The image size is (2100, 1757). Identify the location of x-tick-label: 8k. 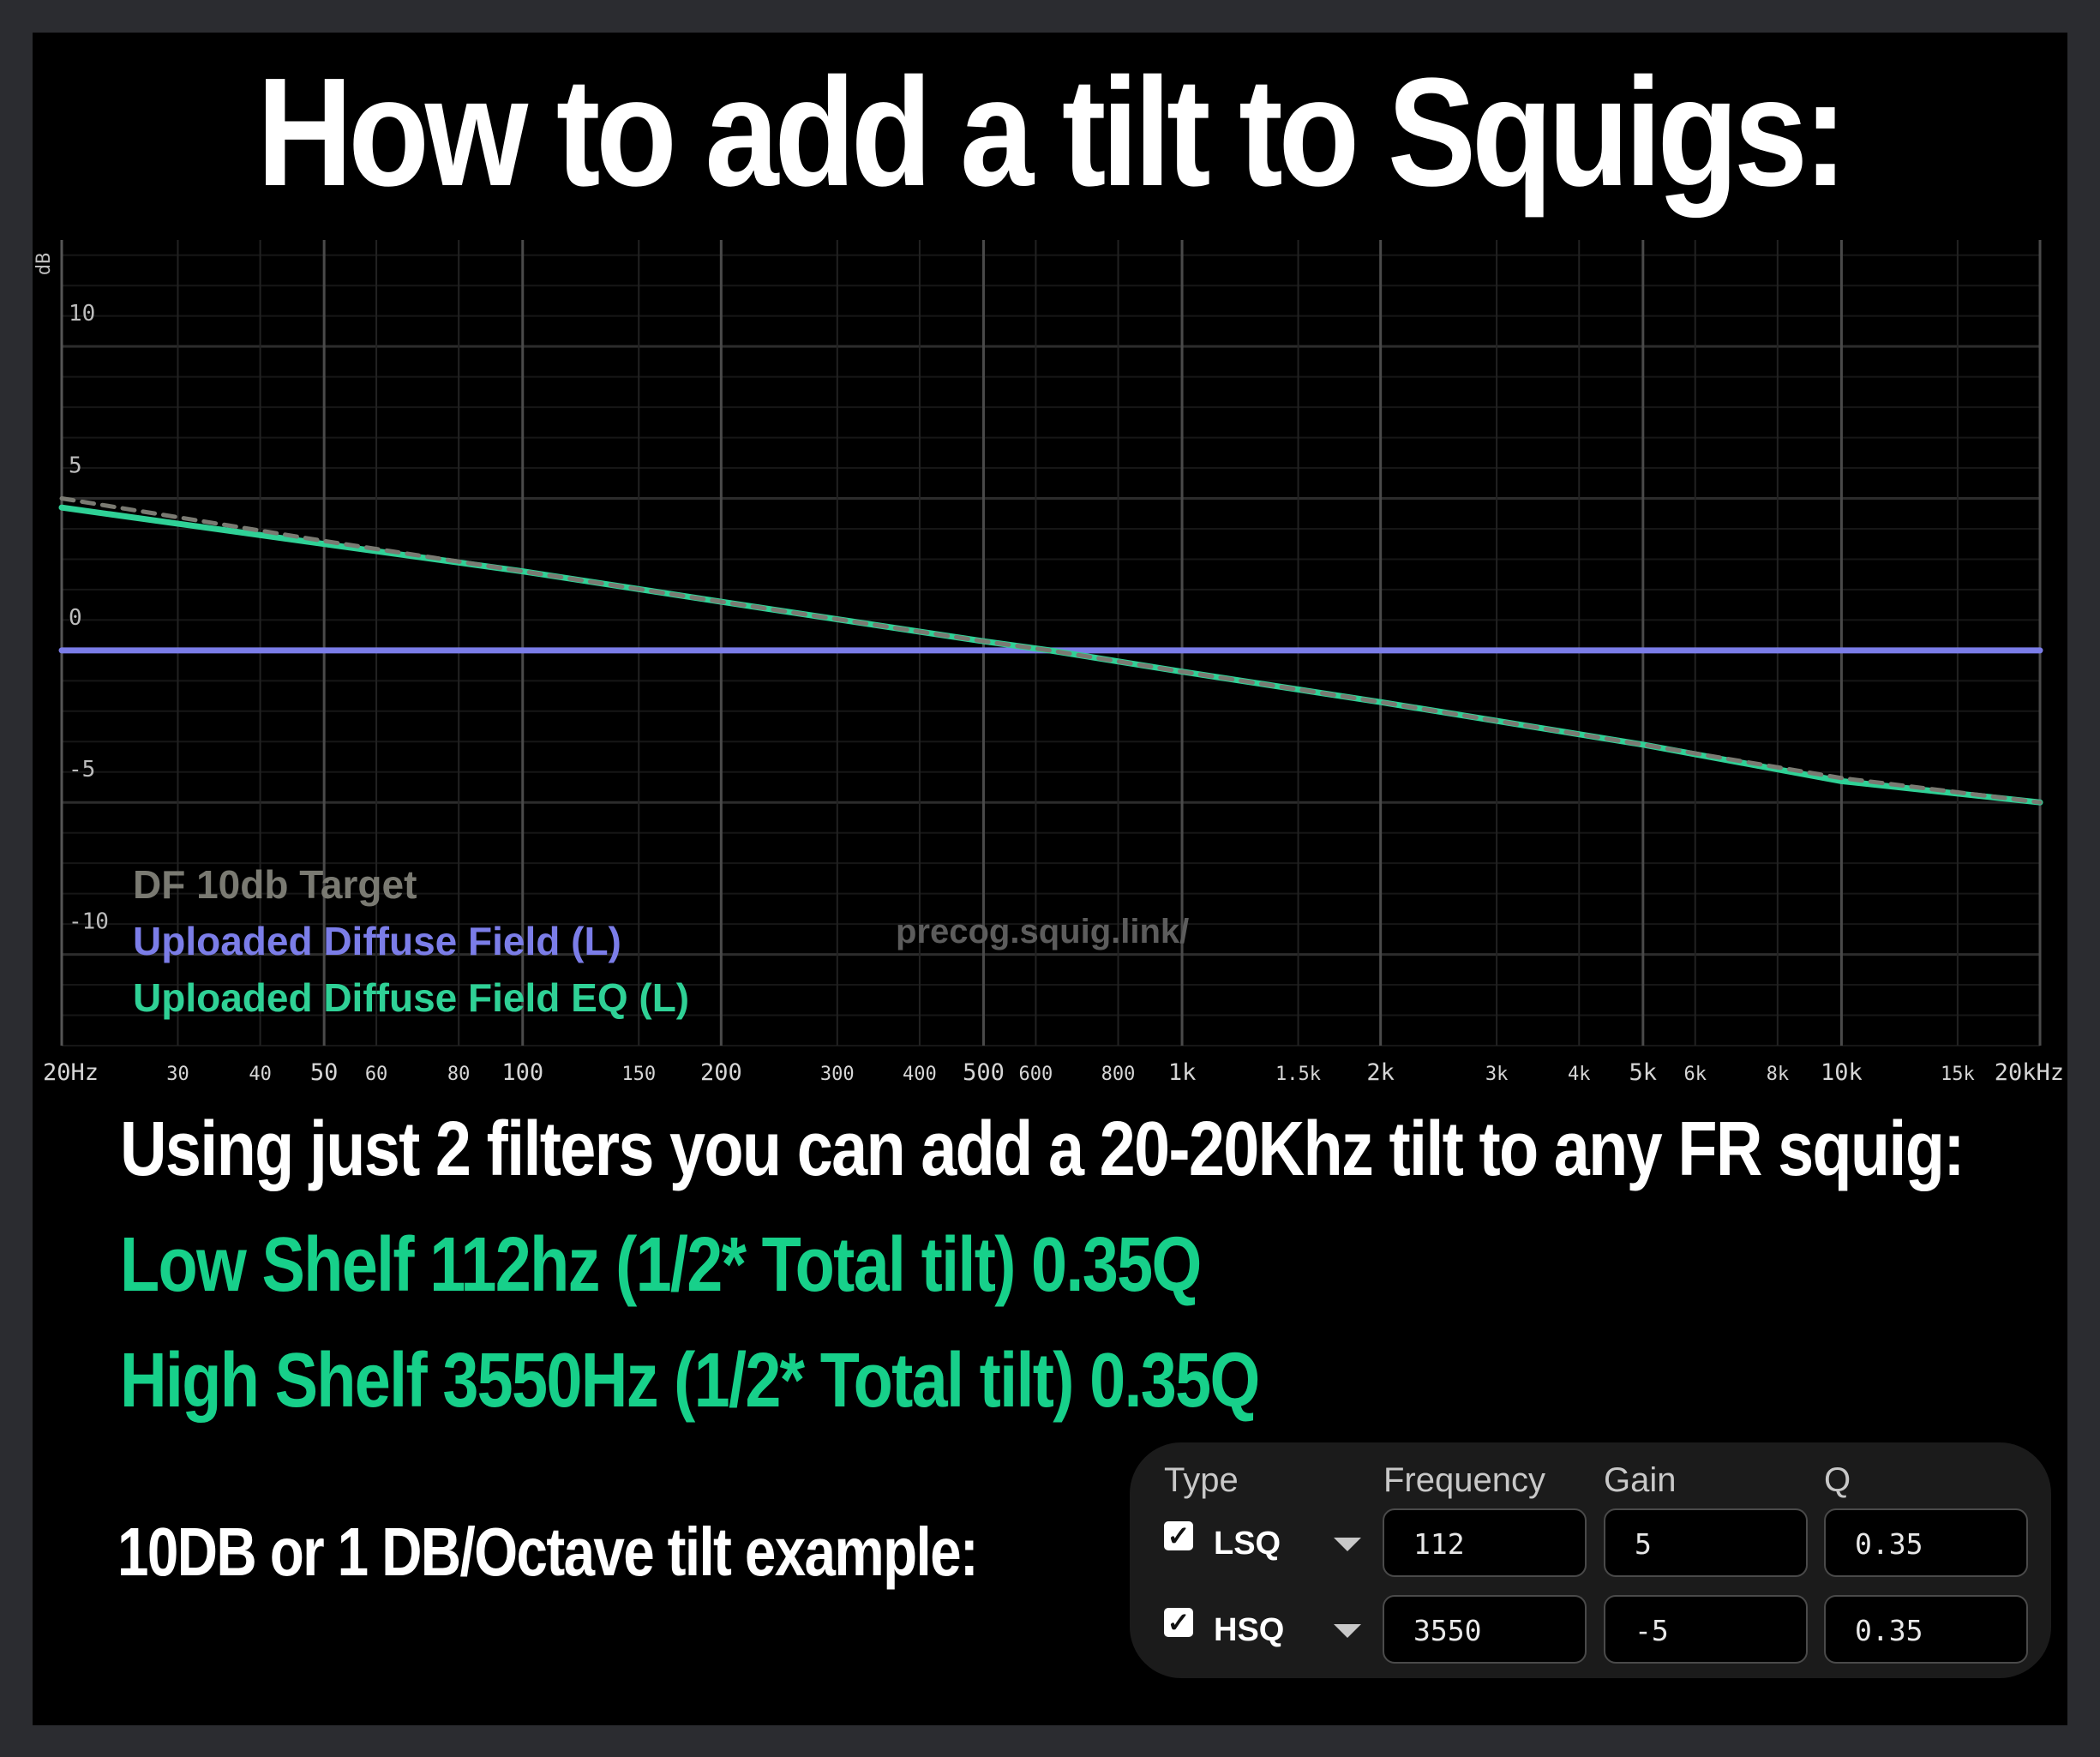
(1779, 1074).